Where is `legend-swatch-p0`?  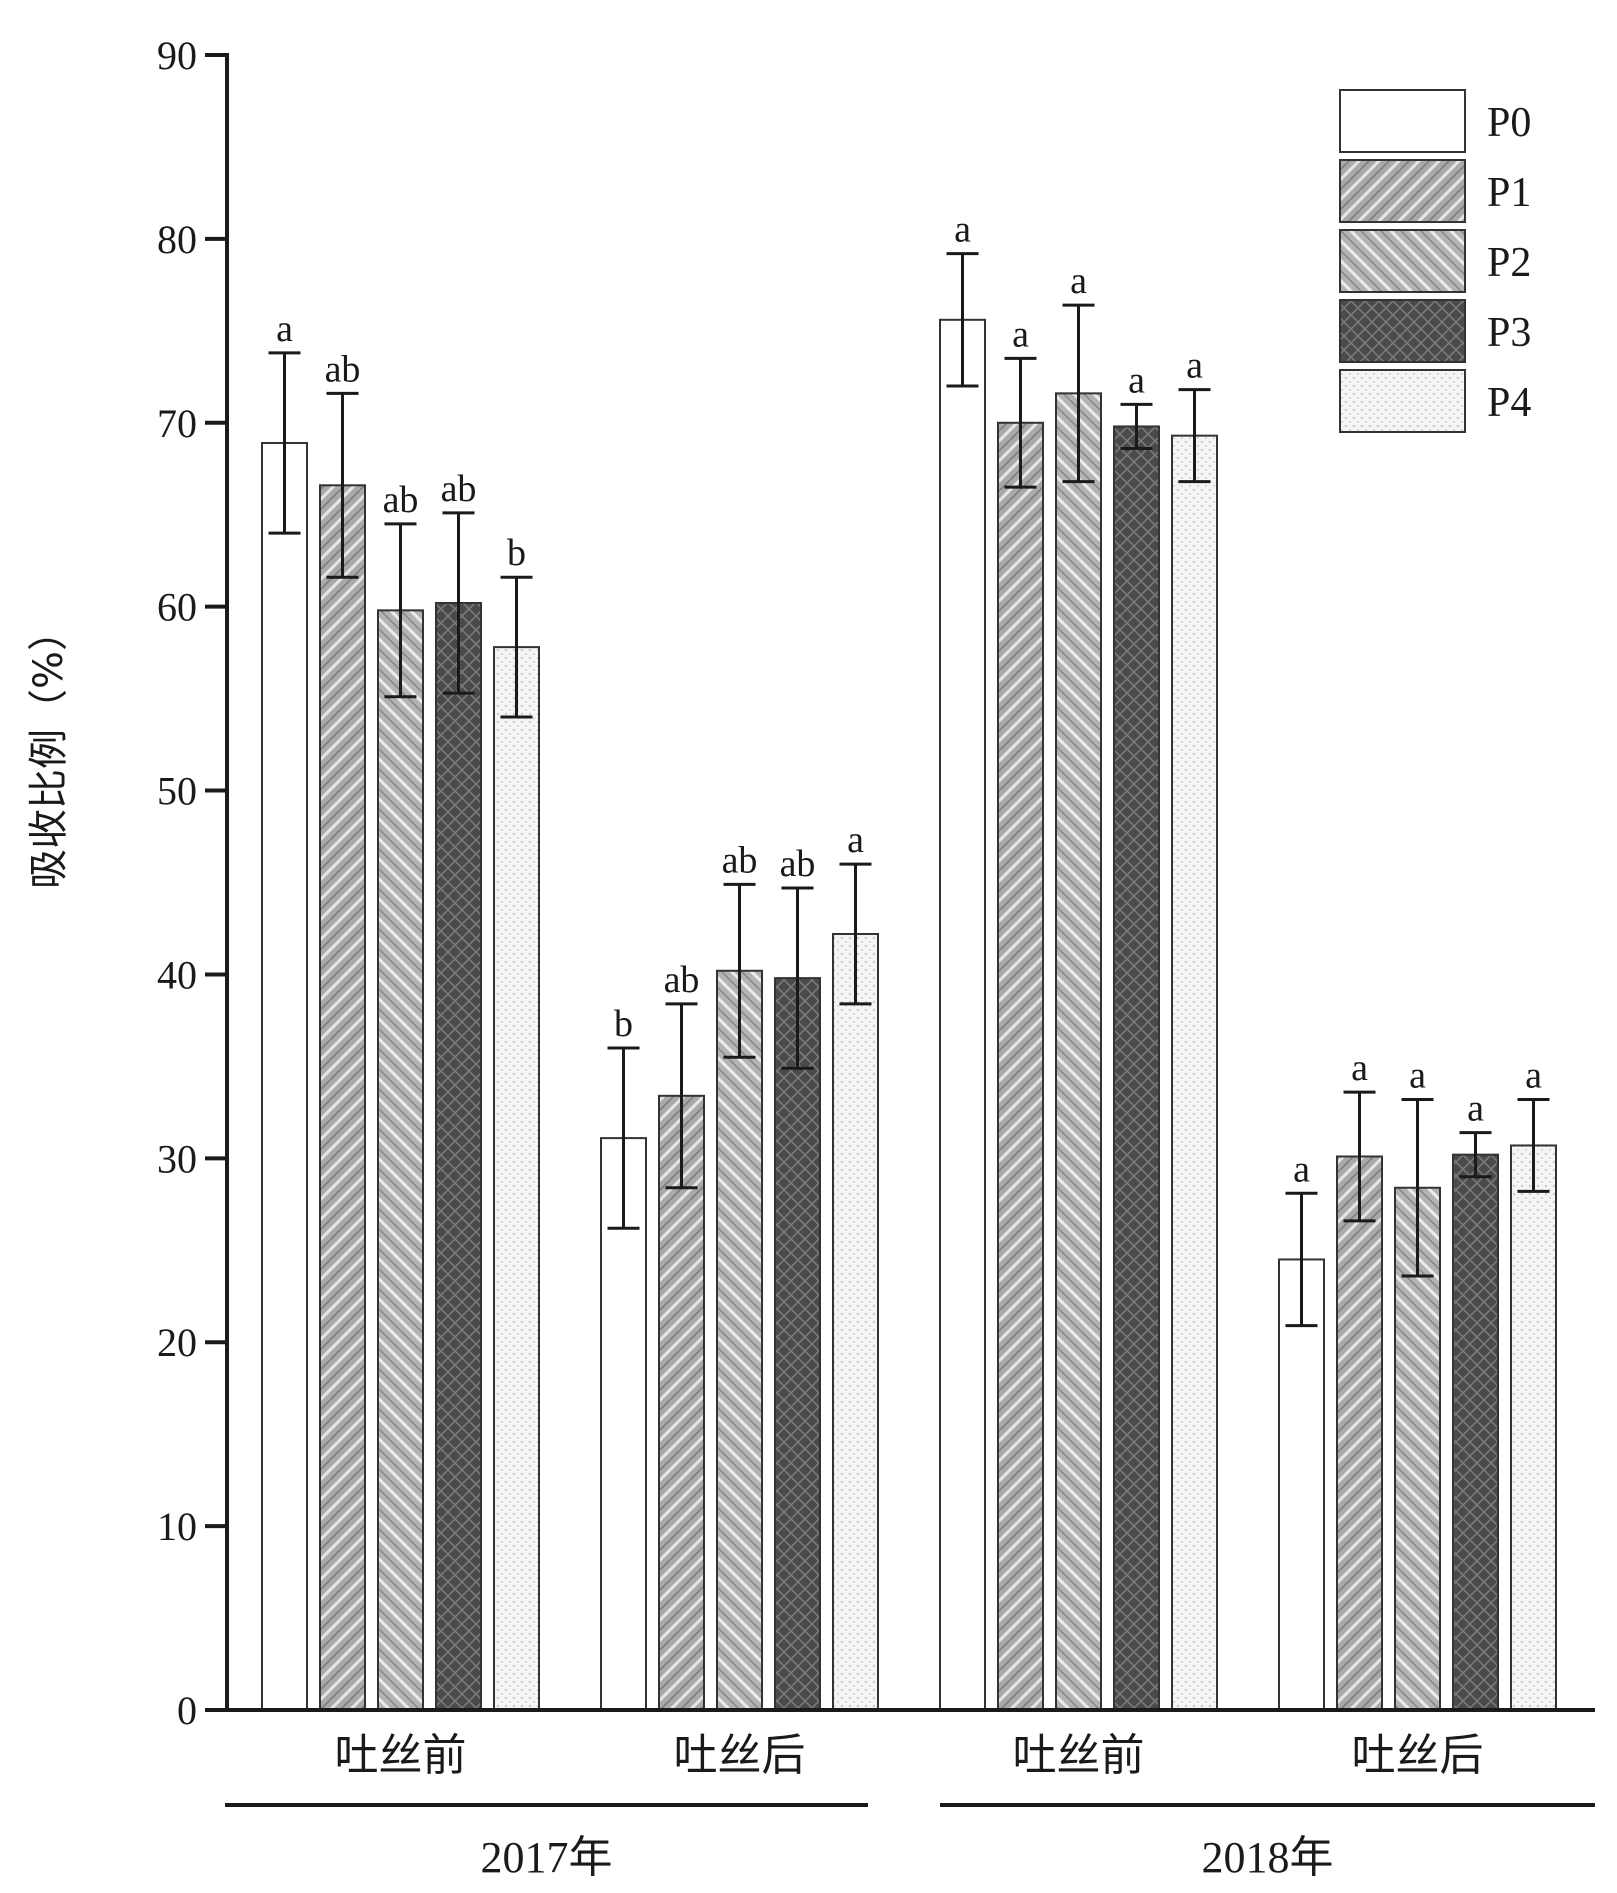
legend-swatch-p0 is located at coordinates (1402, 121).